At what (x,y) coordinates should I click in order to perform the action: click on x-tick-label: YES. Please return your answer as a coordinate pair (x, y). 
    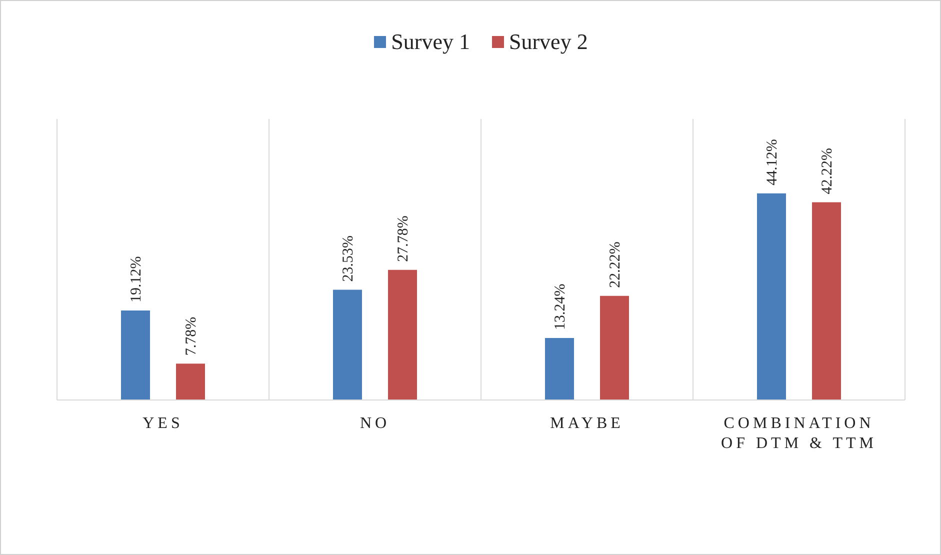
    Looking at the image, I should click on (163, 423).